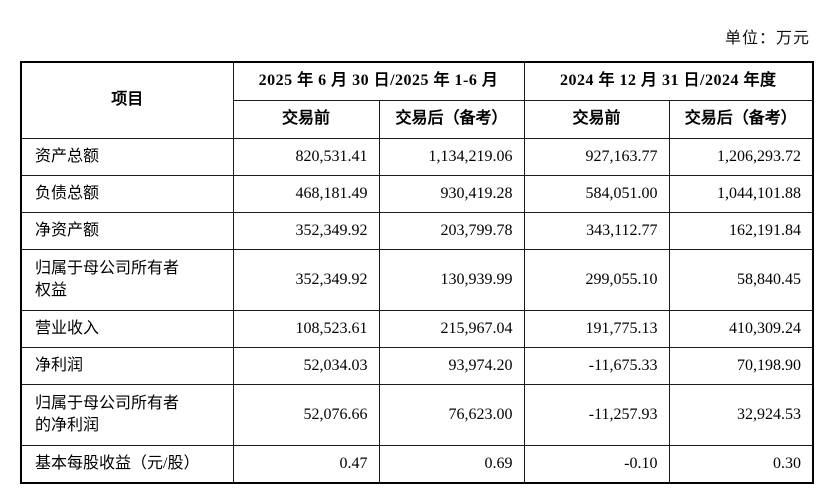 This screenshot has height=498, width=832. I want to click on row-label: 归属于母公司所有者 的净利润, so click(127, 414).